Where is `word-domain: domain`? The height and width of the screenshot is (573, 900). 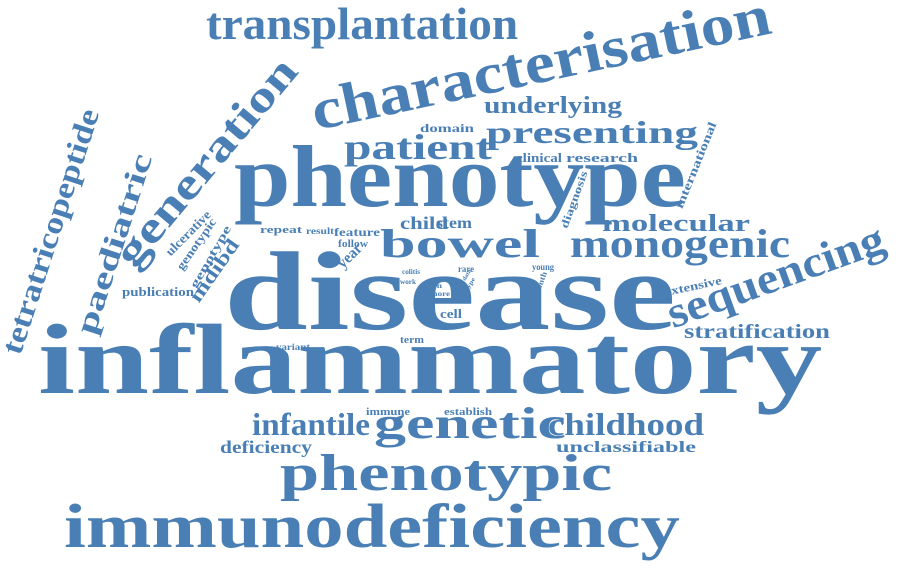 word-domain: domain is located at coordinates (447, 128).